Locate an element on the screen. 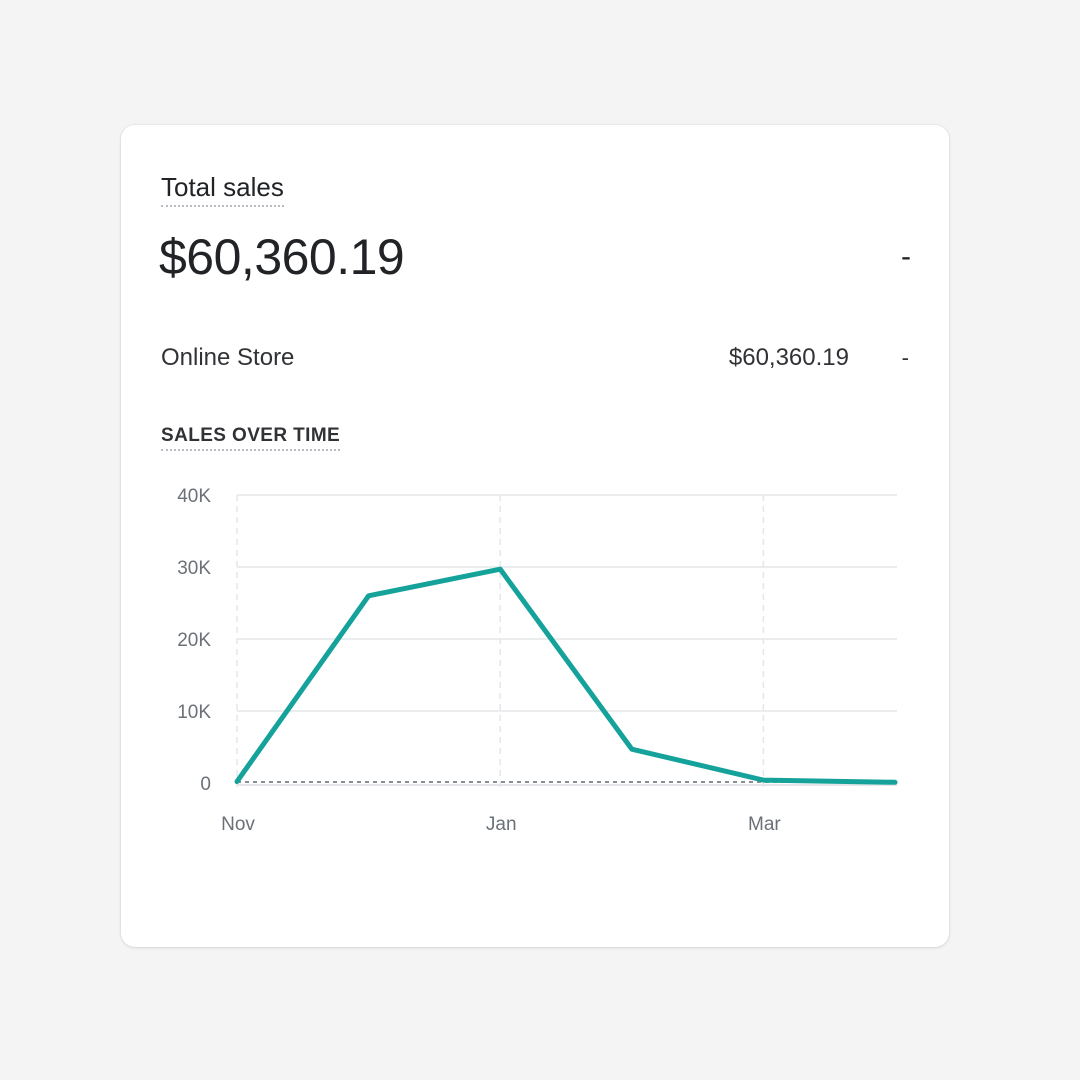 This screenshot has height=1080, width=1080. y-tick-label: 20K is located at coordinates (194, 640).